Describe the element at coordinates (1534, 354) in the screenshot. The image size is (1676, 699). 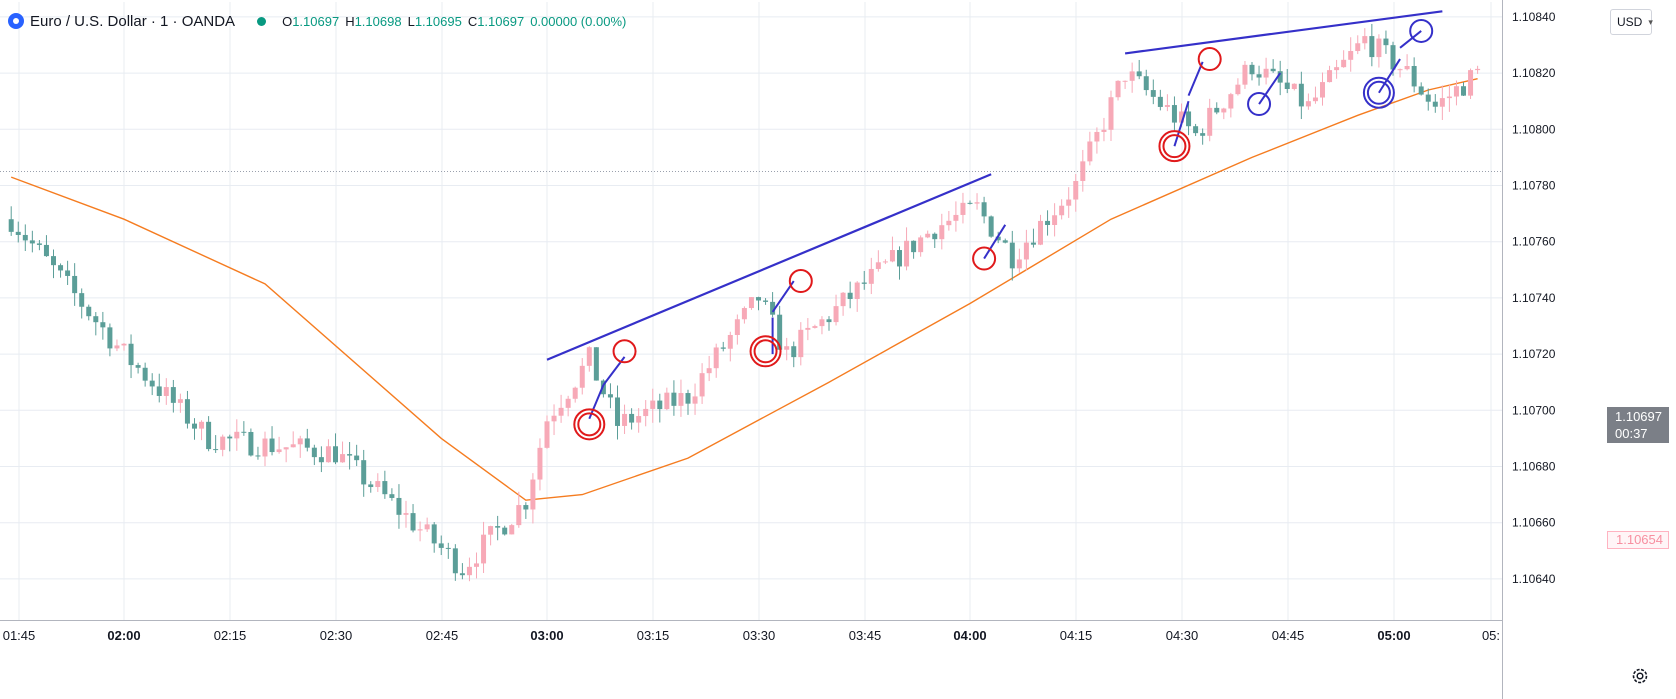
I see `y-tick-label: 1.10720` at that location.